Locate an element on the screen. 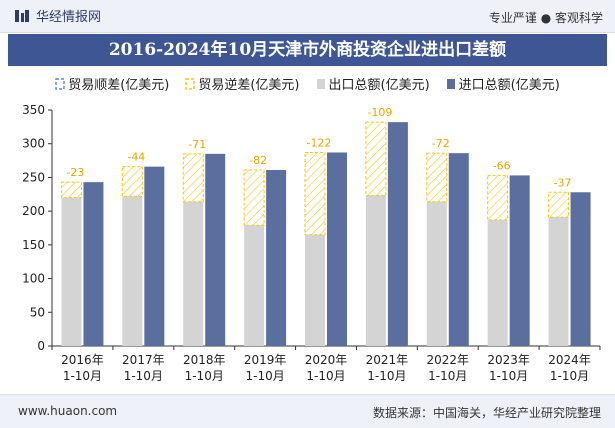 Image resolution: width=615 pixels, height=428 pixels. chart-legend: 贸易顺差(亿美元) 贸易逆差(亿美元) 出口总额(亿美元) 进口总额(亿美元) is located at coordinates (307, 83).